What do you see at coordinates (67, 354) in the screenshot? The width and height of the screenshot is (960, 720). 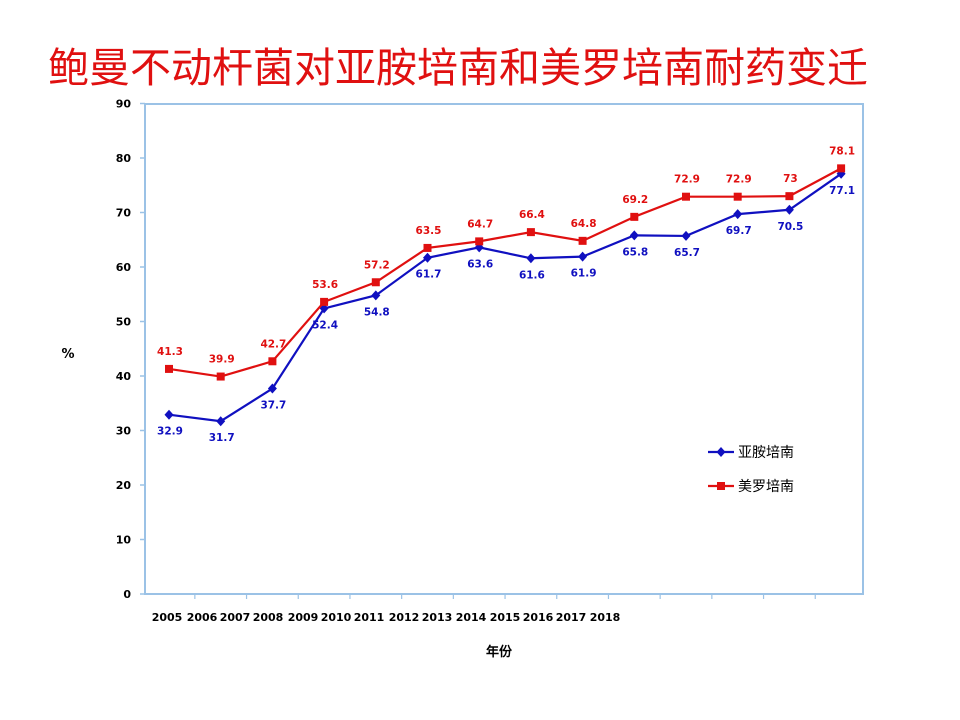 I see `y-axis-title: %` at bounding box center [67, 354].